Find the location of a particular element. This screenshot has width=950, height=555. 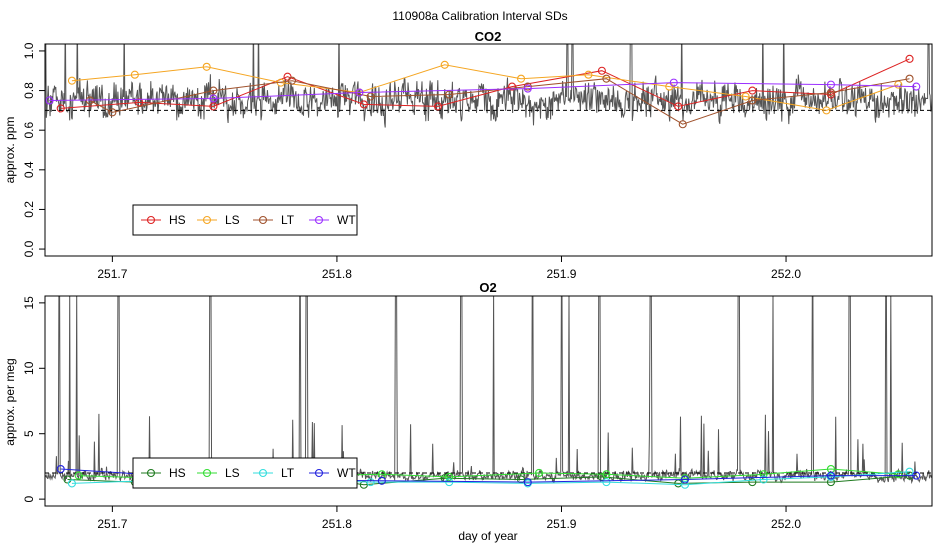

co2-y-tick-label: 0.8 is located at coordinates (29, 90).